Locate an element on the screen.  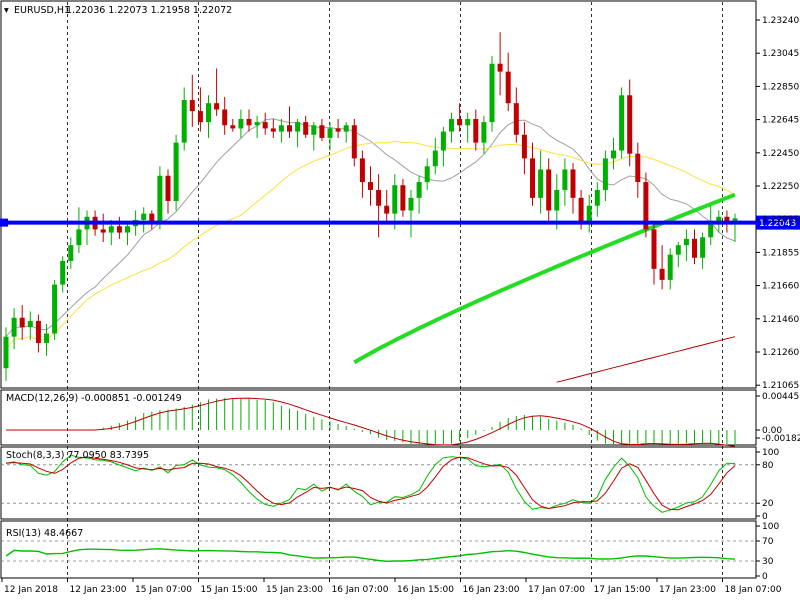
stoch-pane is located at coordinates (378, 483).